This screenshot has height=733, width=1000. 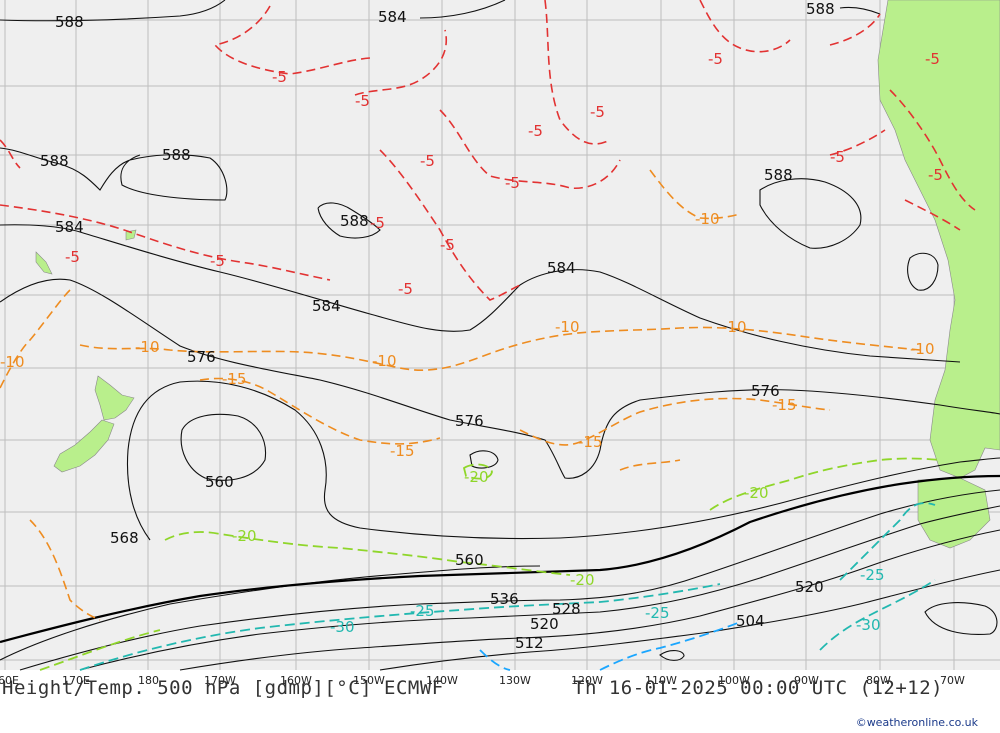 I want to click on height-label: 504, so click(x=750, y=621).